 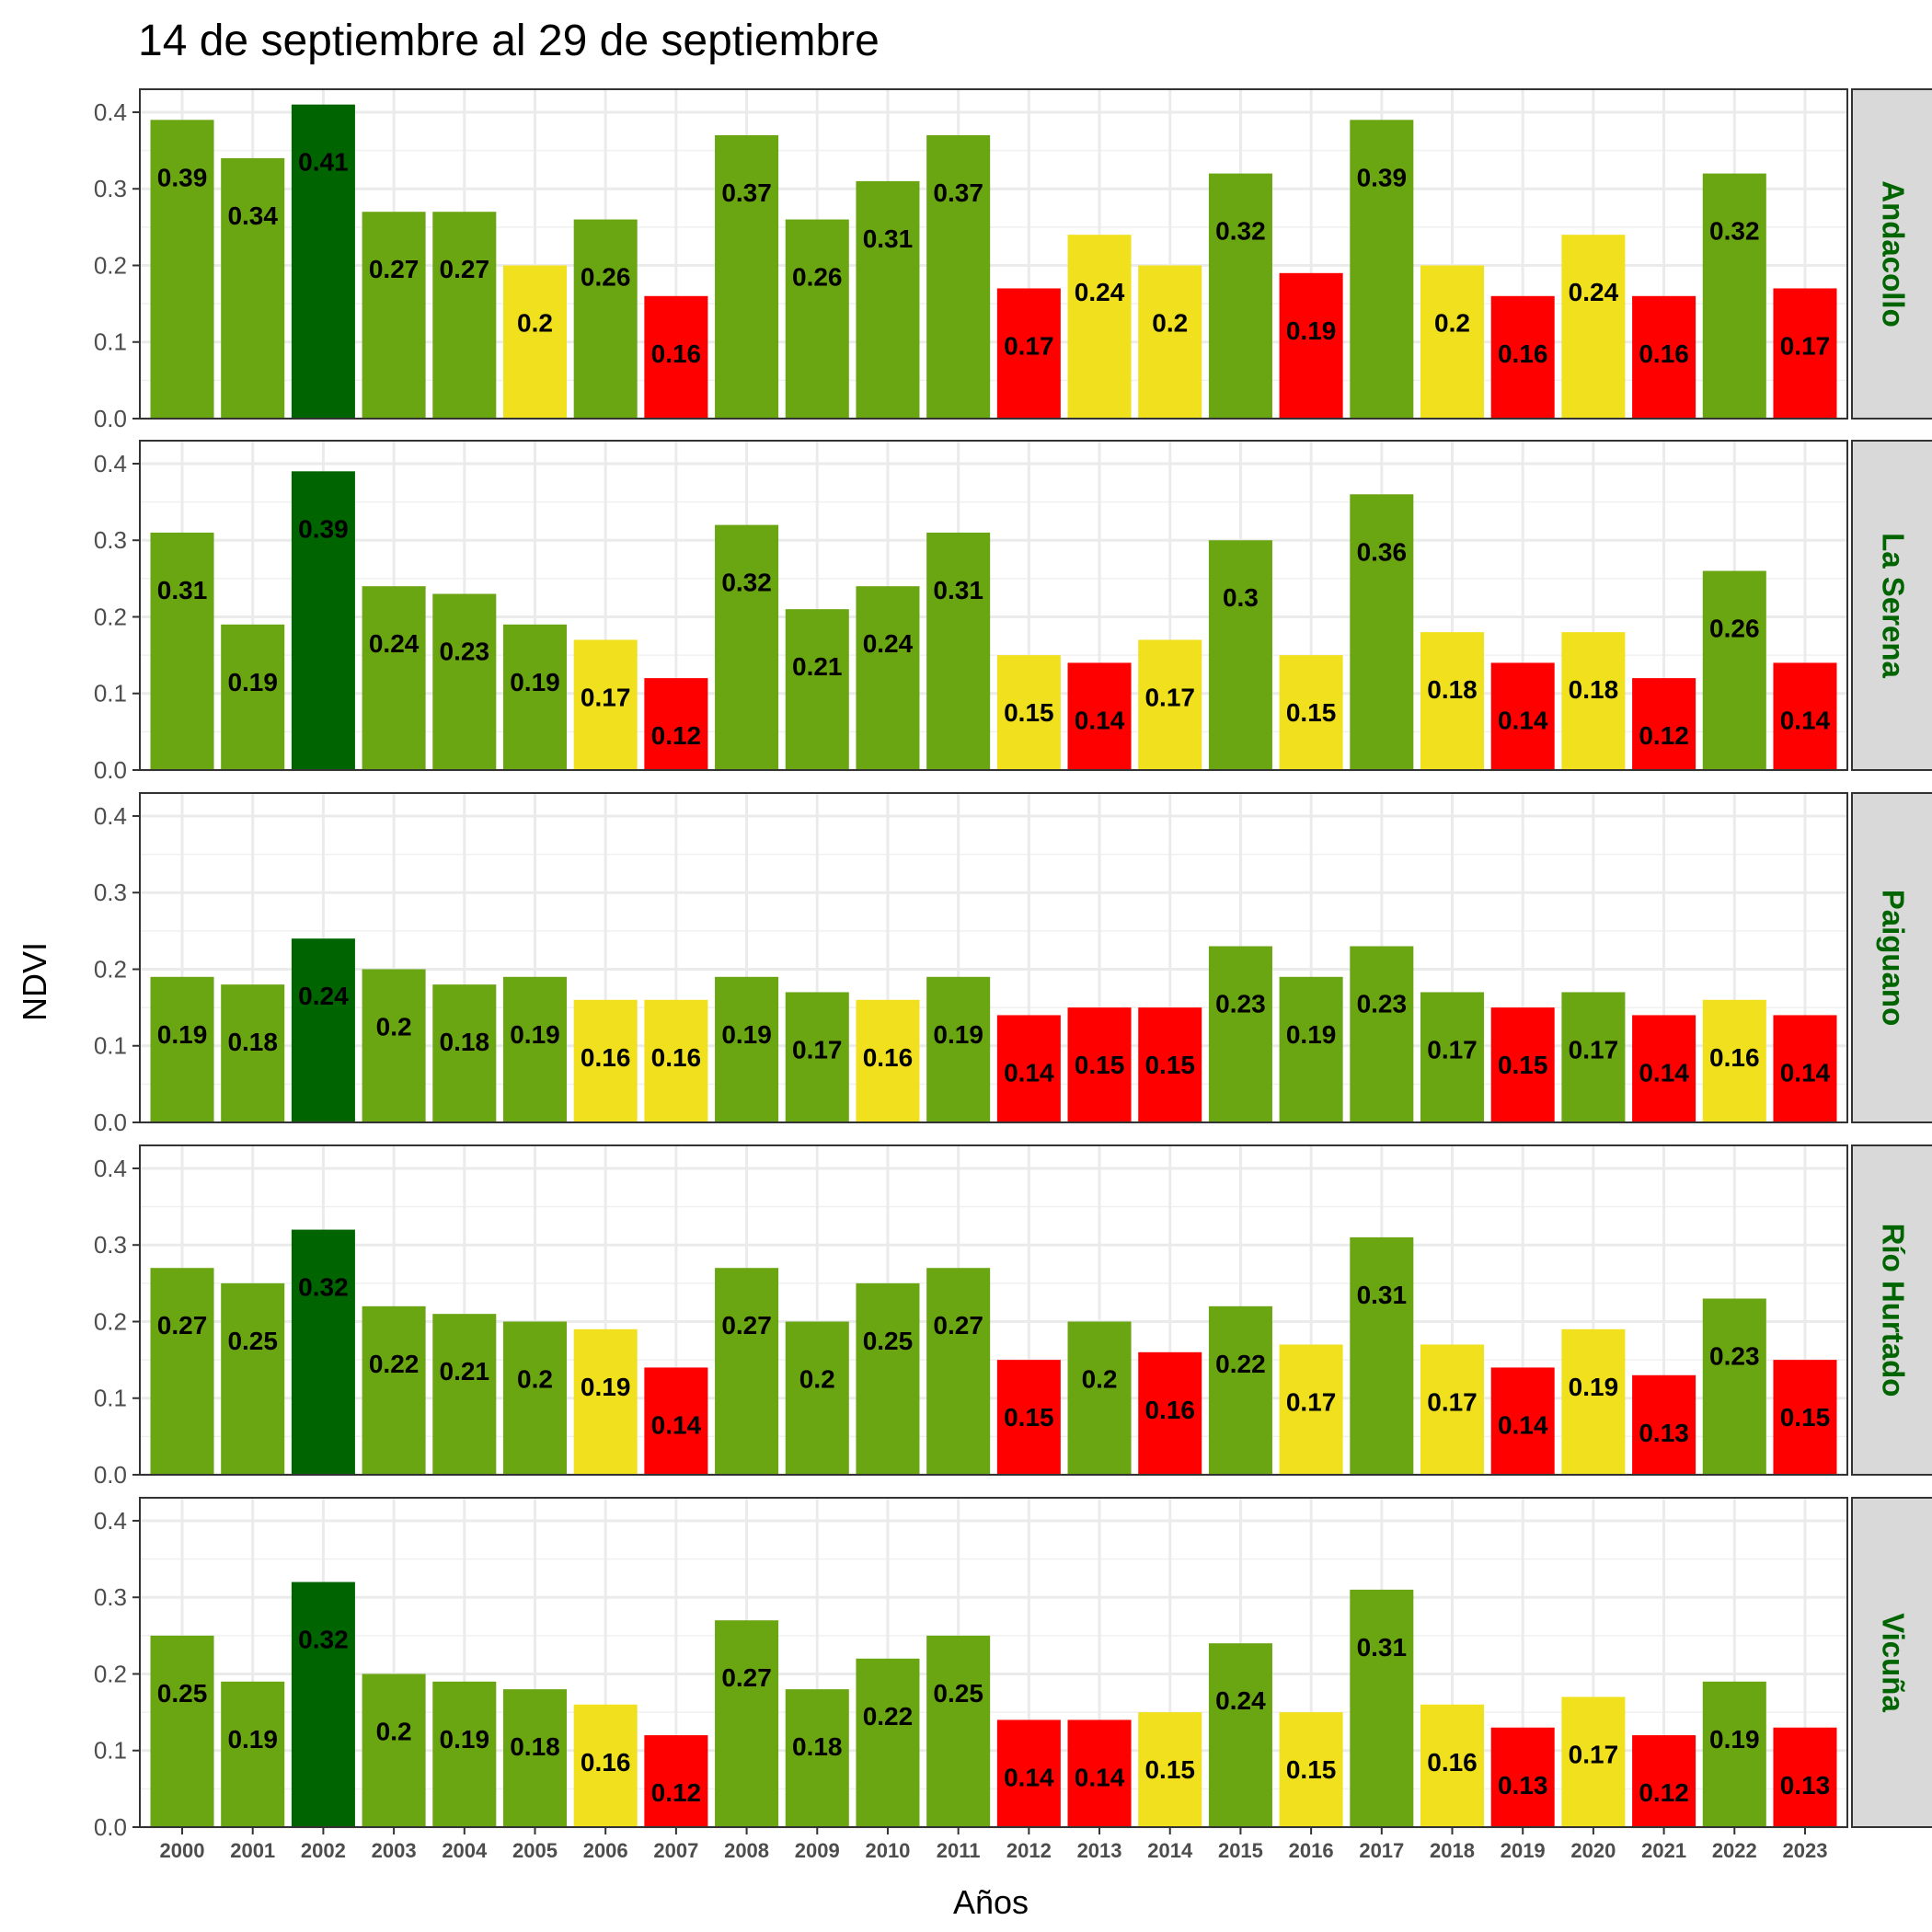 What do you see at coordinates (817, 1850) in the screenshot?
I see `x-tick-label: 2009` at bounding box center [817, 1850].